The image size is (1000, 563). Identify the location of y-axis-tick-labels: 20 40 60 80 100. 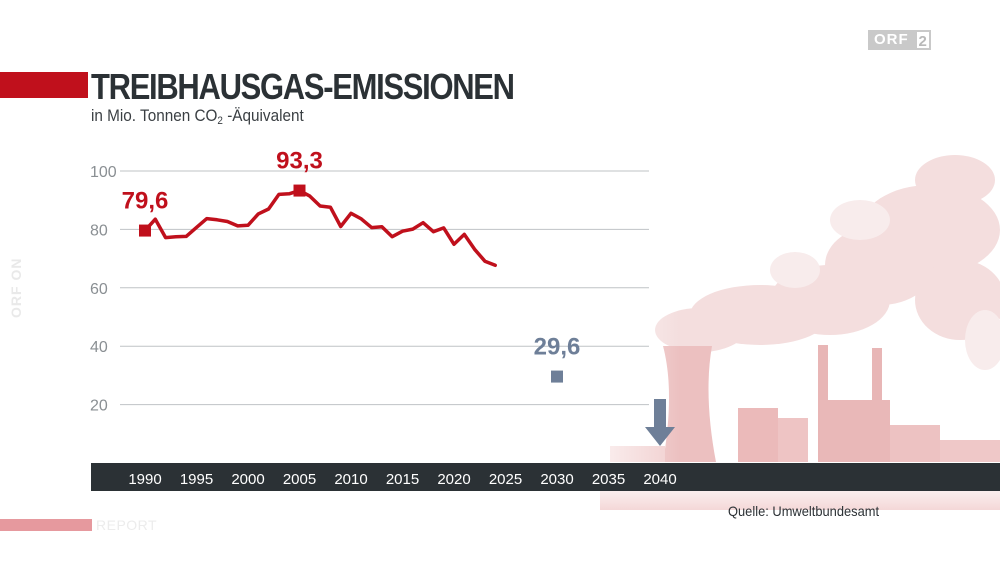
(103, 289).